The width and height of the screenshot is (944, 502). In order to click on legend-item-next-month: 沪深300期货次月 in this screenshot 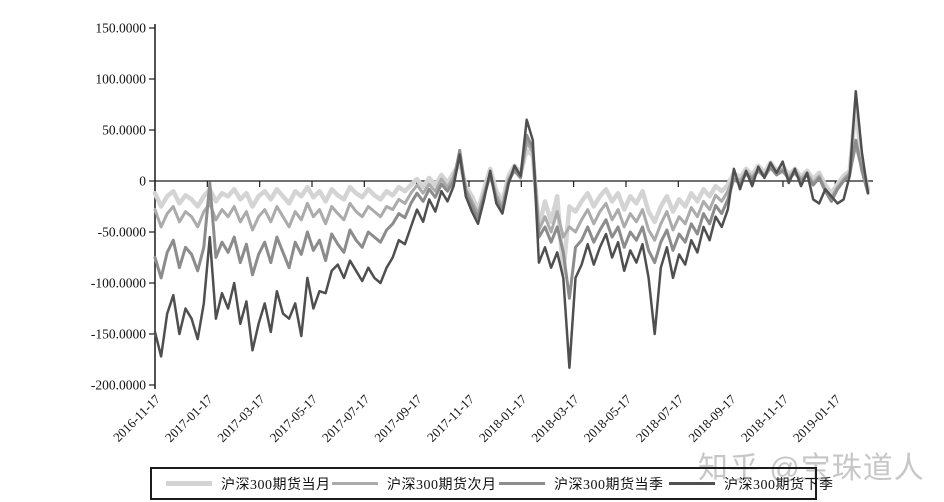, I will do `click(414, 483)`.